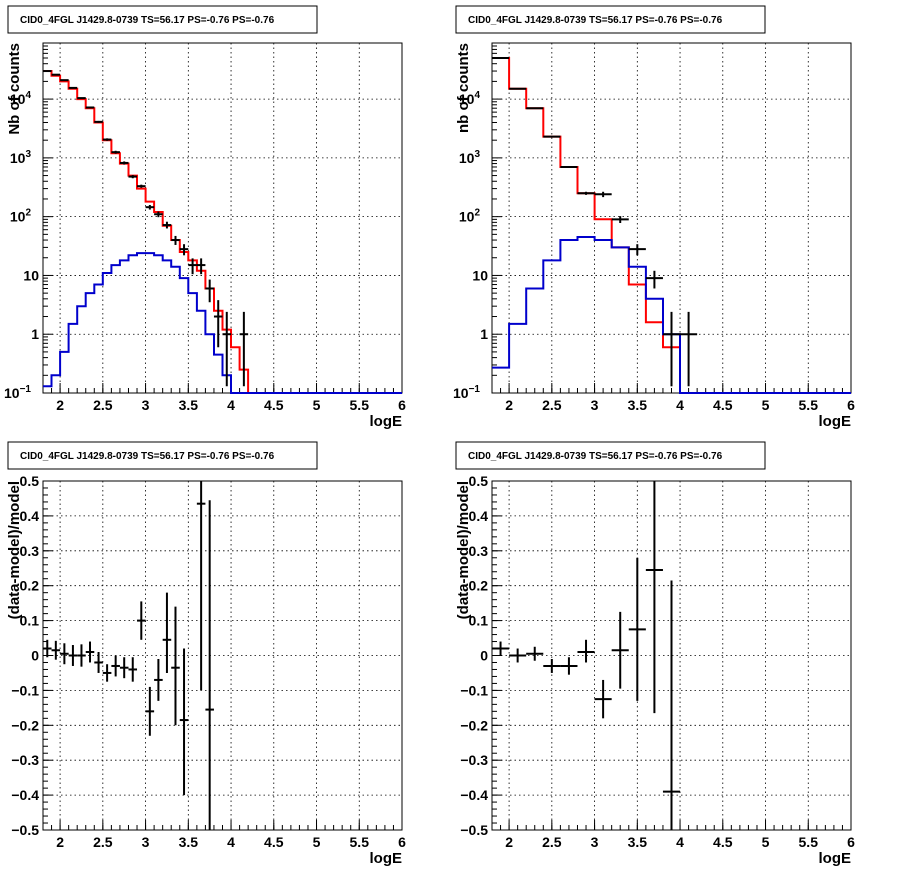 Image resolution: width=898 pixels, height=875 pixels. Describe the element at coordinates (21, 157) in the screenshot. I see `y-tick-label: 10³` at that location.